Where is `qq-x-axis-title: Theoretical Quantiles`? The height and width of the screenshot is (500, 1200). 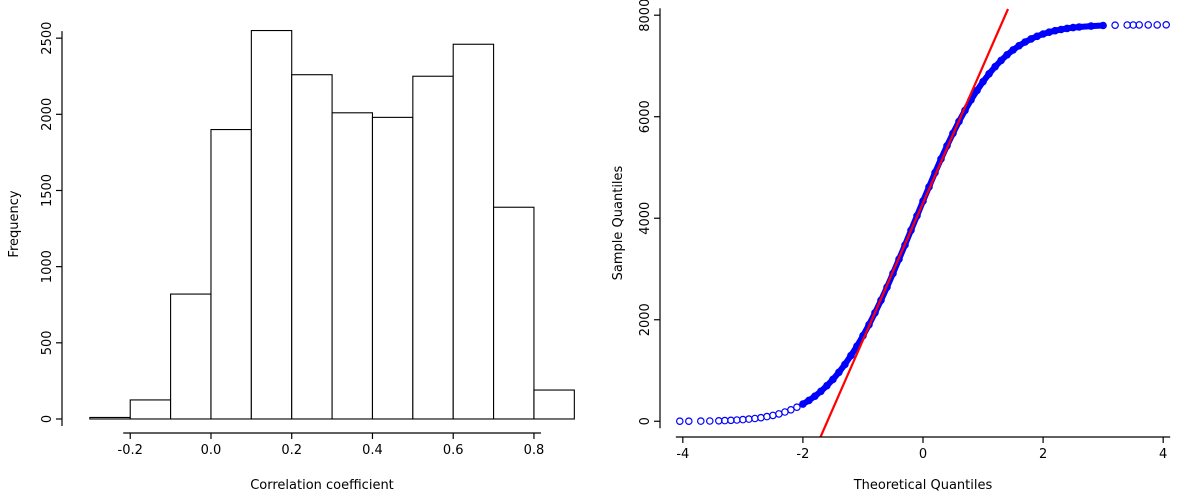 qq-x-axis-title: Theoretical Quantiles is located at coordinates (923, 485).